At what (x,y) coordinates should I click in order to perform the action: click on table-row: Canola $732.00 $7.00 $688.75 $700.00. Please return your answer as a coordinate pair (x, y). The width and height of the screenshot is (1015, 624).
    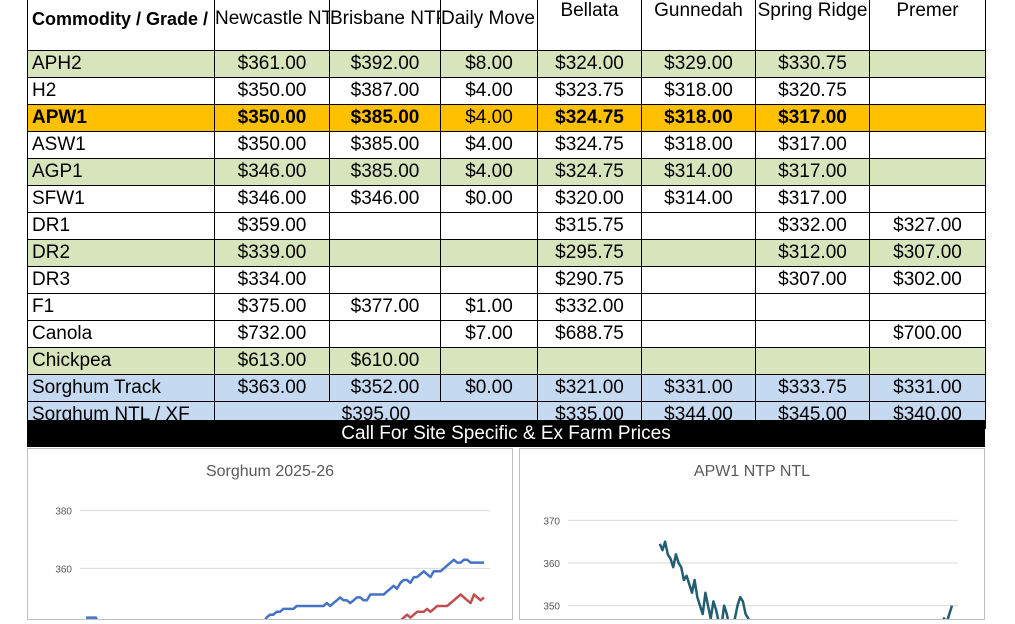
    Looking at the image, I should click on (506, 334).